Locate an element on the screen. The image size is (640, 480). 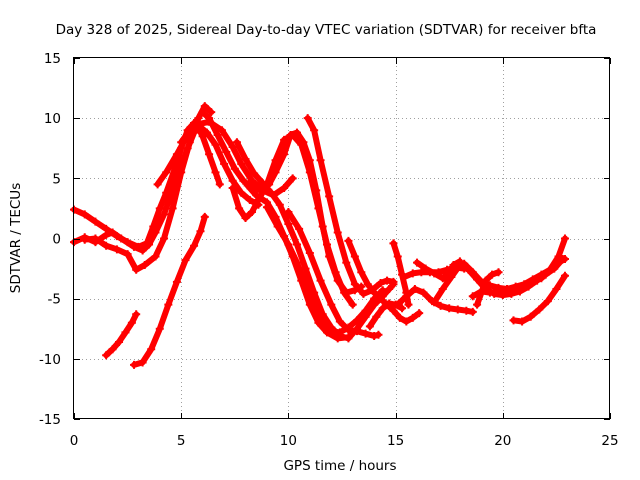
y-tick-label: -5 is located at coordinates (54, 300).